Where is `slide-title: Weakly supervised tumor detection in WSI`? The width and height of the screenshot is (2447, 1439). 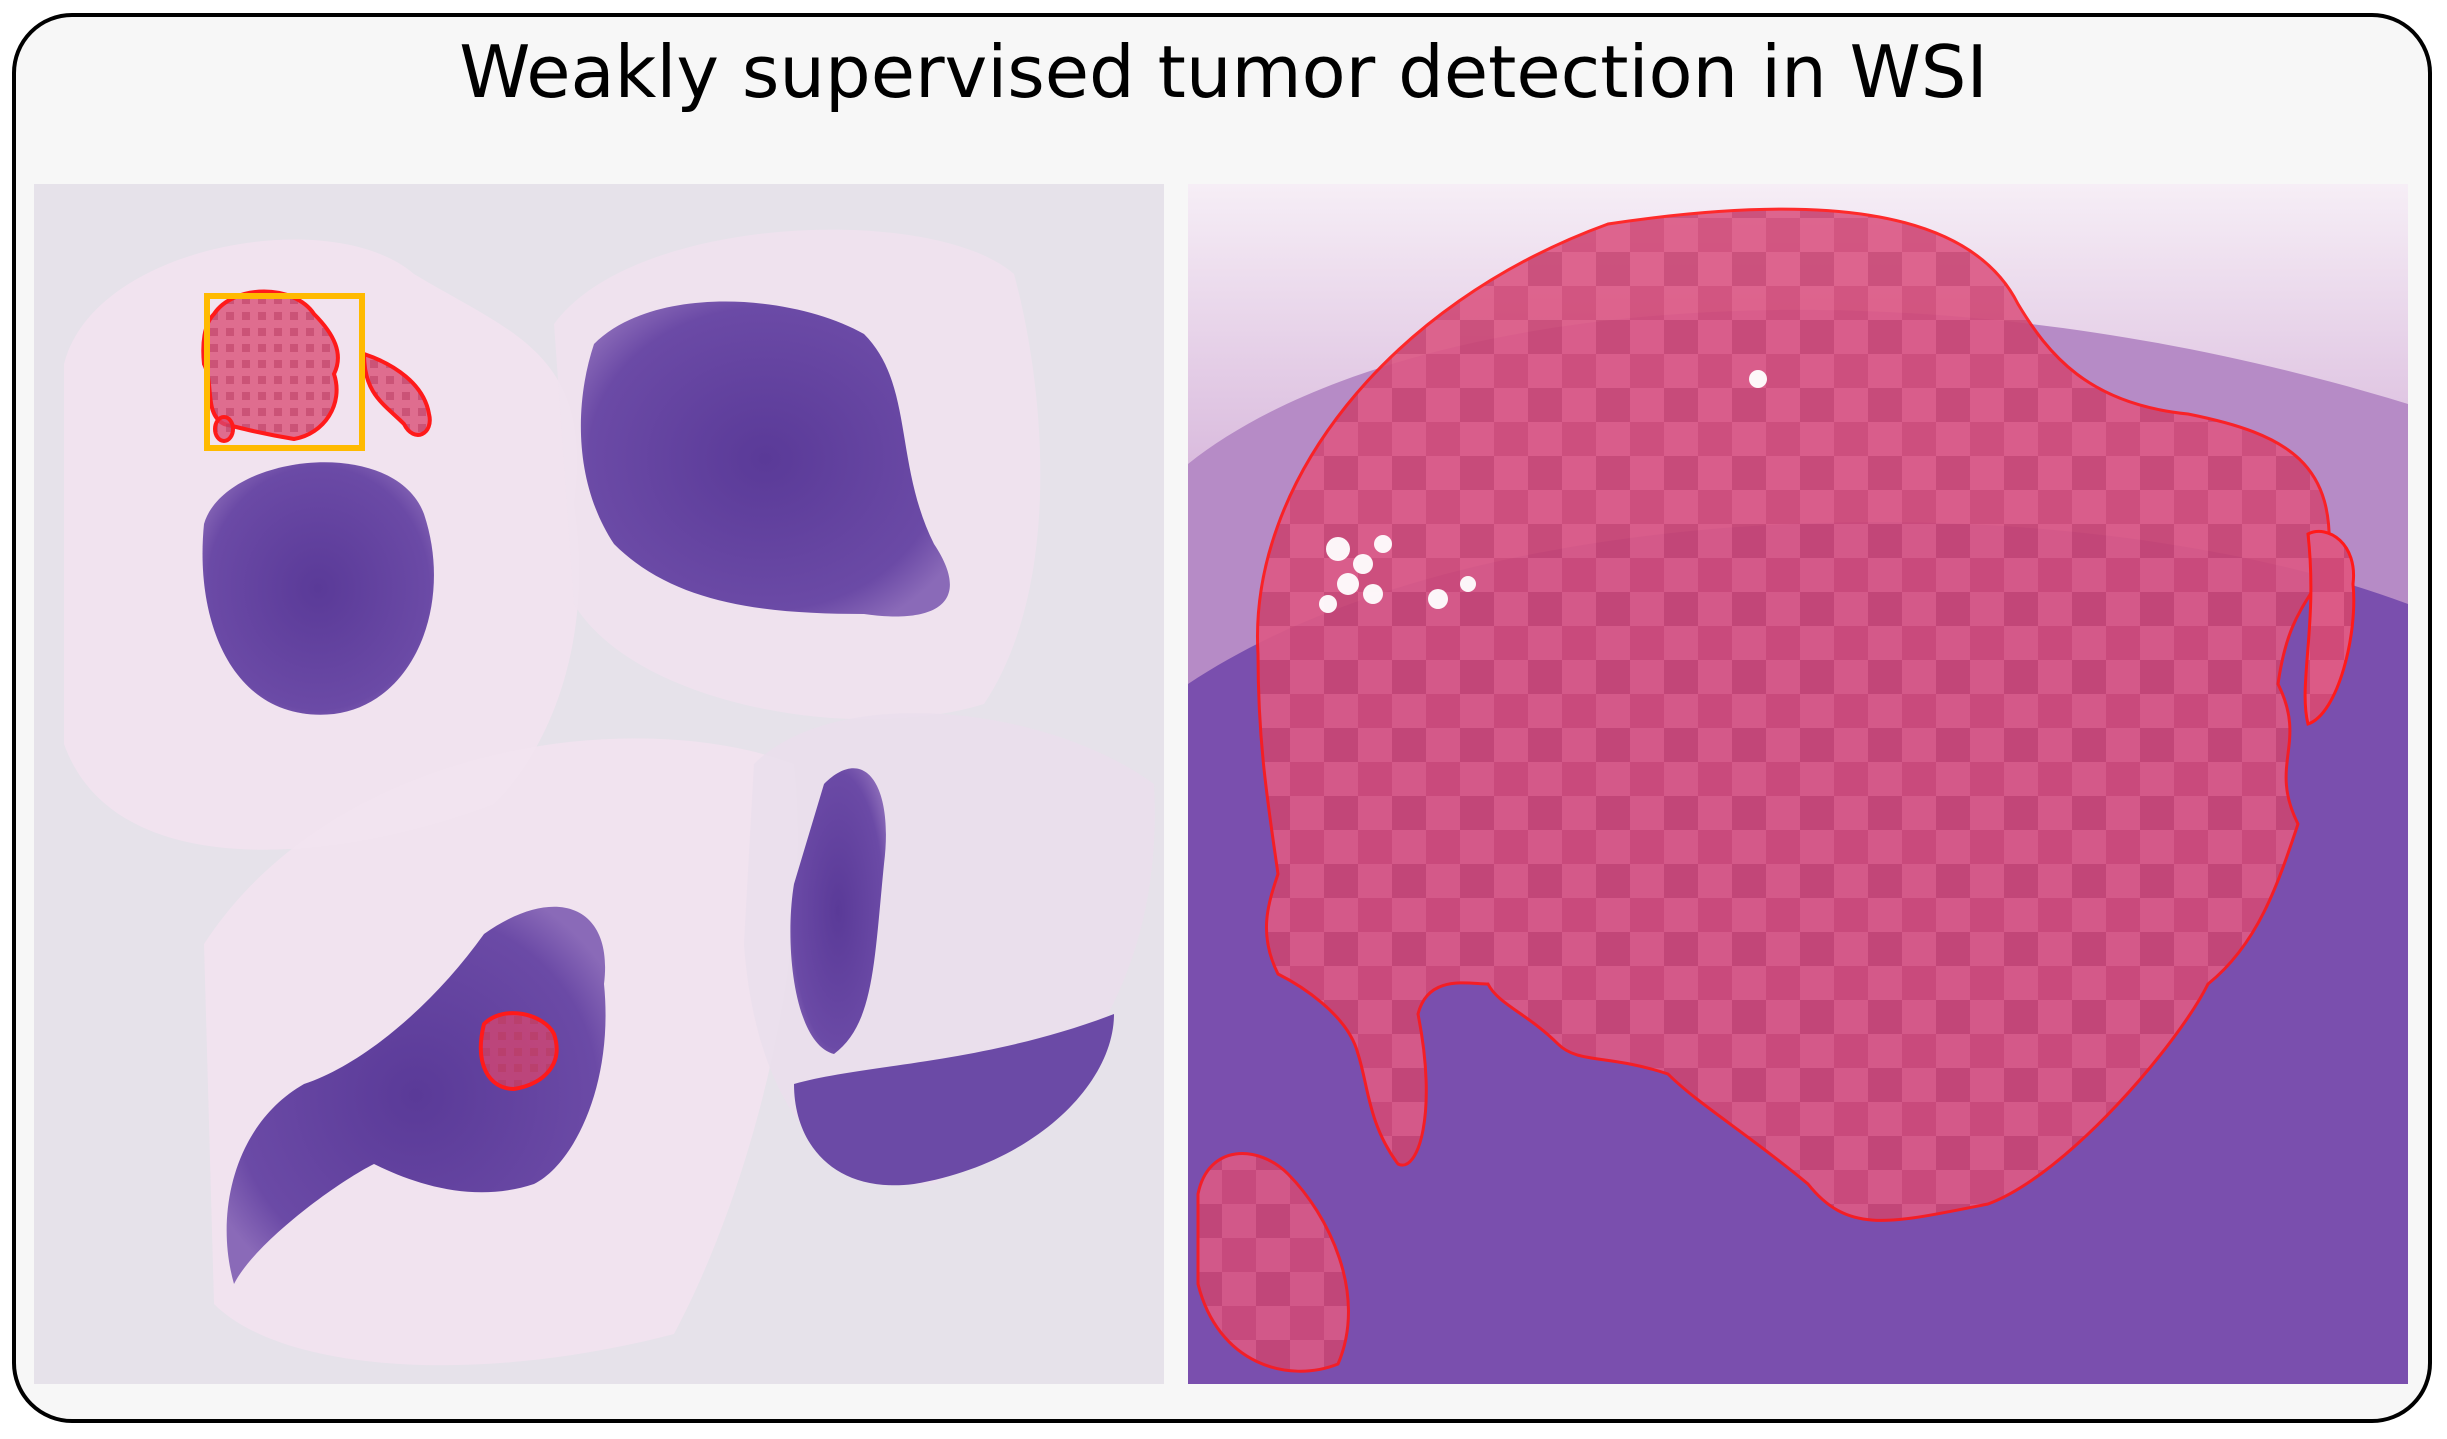 slide-title: Weakly supervised tumor detection in WSI is located at coordinates (1223, 72).